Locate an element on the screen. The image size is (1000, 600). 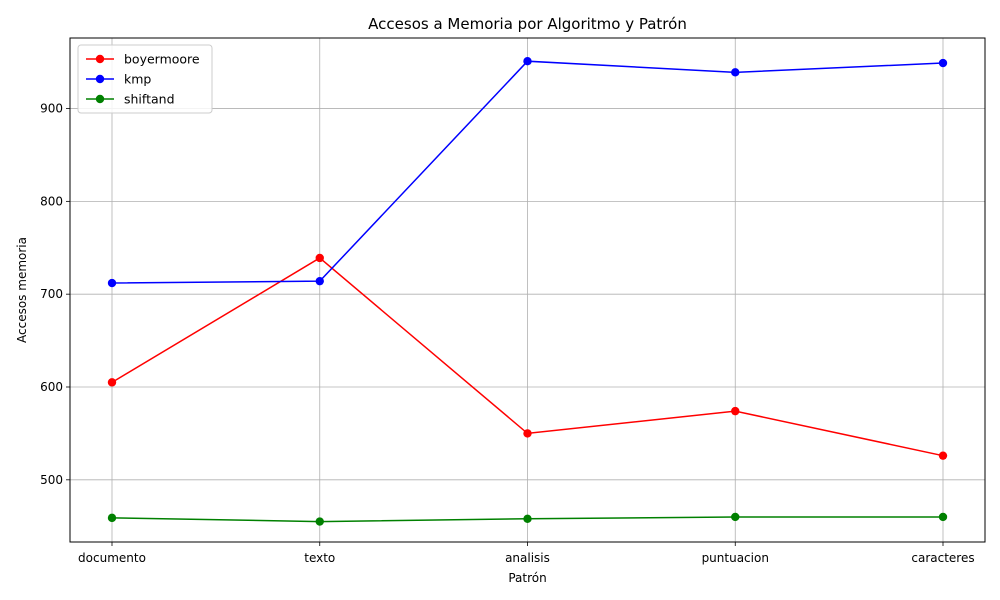
legend-label-kmp: kmp is located at coordinates (137, 79).